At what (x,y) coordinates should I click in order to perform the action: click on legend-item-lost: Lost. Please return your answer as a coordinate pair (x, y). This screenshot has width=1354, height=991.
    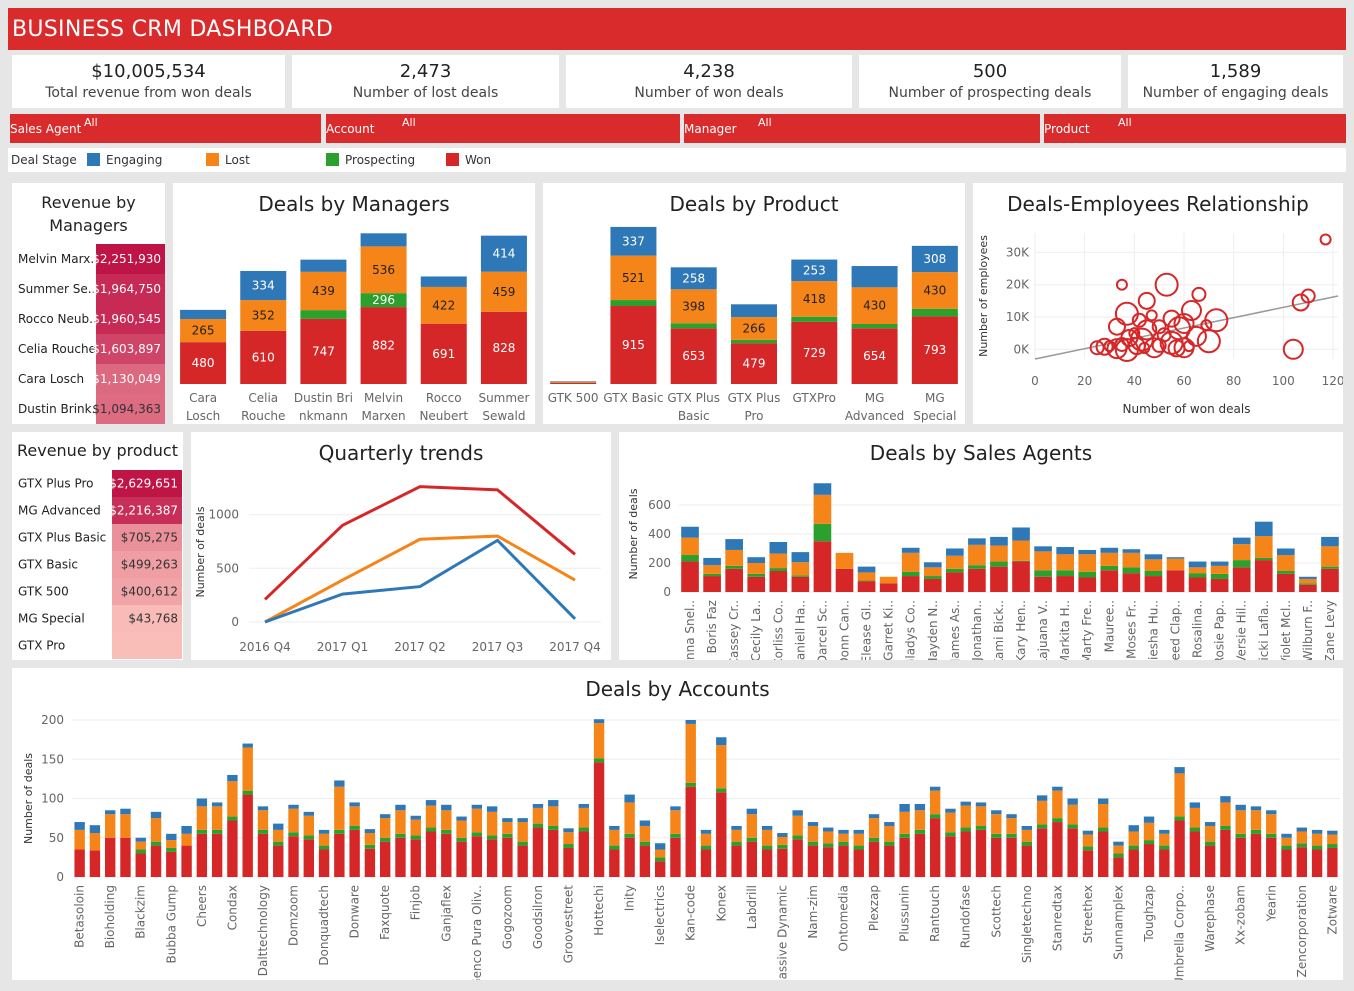
    Looking at the image, I should click on (228, 160).